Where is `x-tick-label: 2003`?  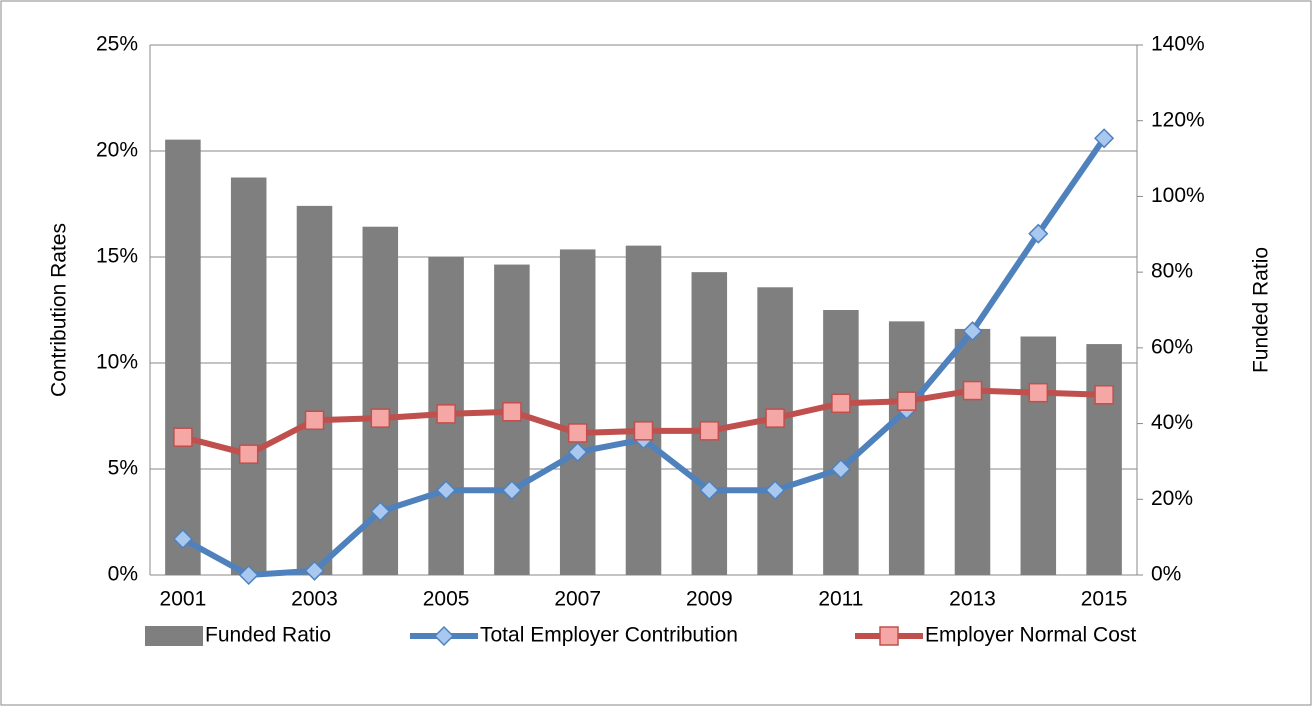 x-tick-label: 2003 is located at coordinates (314, 599).